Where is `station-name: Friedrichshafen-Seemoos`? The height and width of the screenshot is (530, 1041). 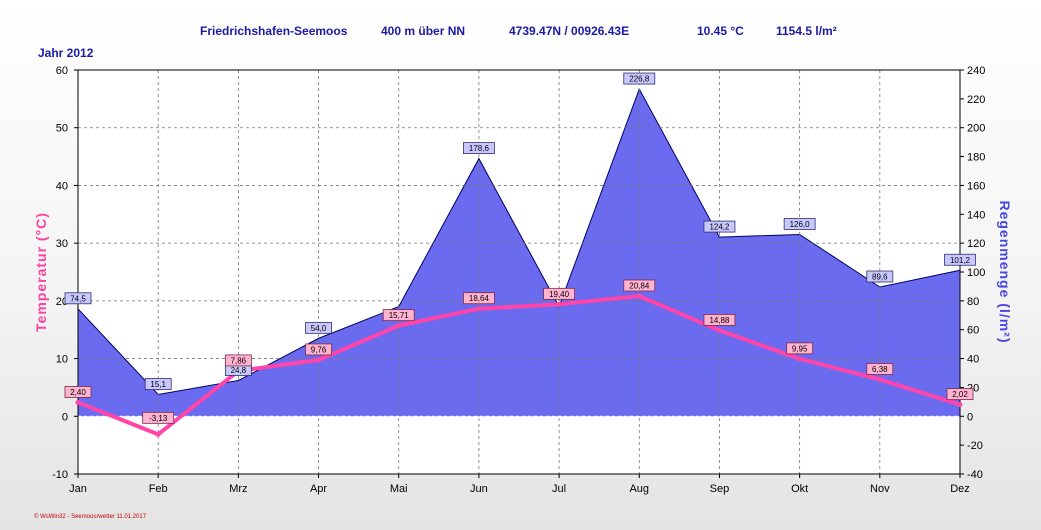 station-name: Friedrichshafen-Seemoos is located at coordinates (274, 31).